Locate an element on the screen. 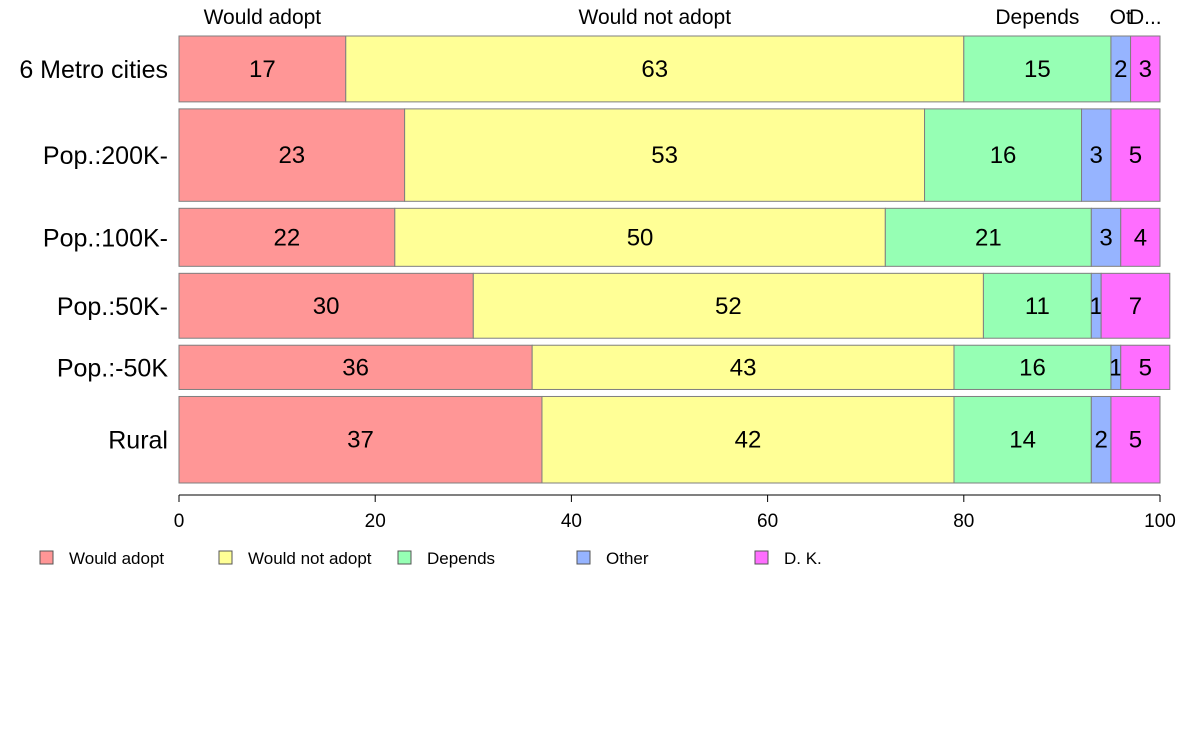 Image resolution: width=1188 pixels, height=736 pixels. segment-value-label: 21 is located at coordinates (988, 237).